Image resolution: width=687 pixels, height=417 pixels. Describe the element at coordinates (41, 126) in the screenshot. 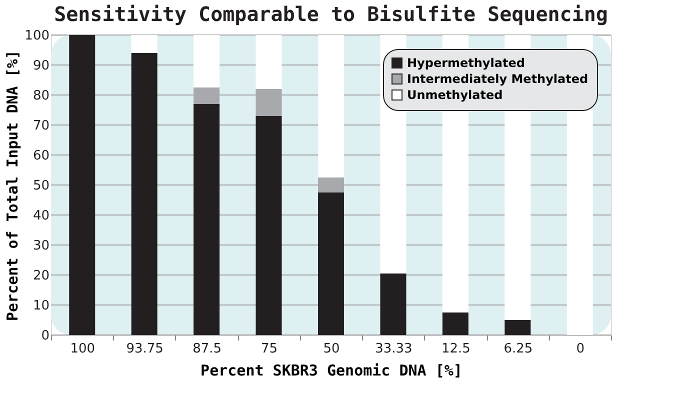

I see `y-tick-label: 70` at that location.